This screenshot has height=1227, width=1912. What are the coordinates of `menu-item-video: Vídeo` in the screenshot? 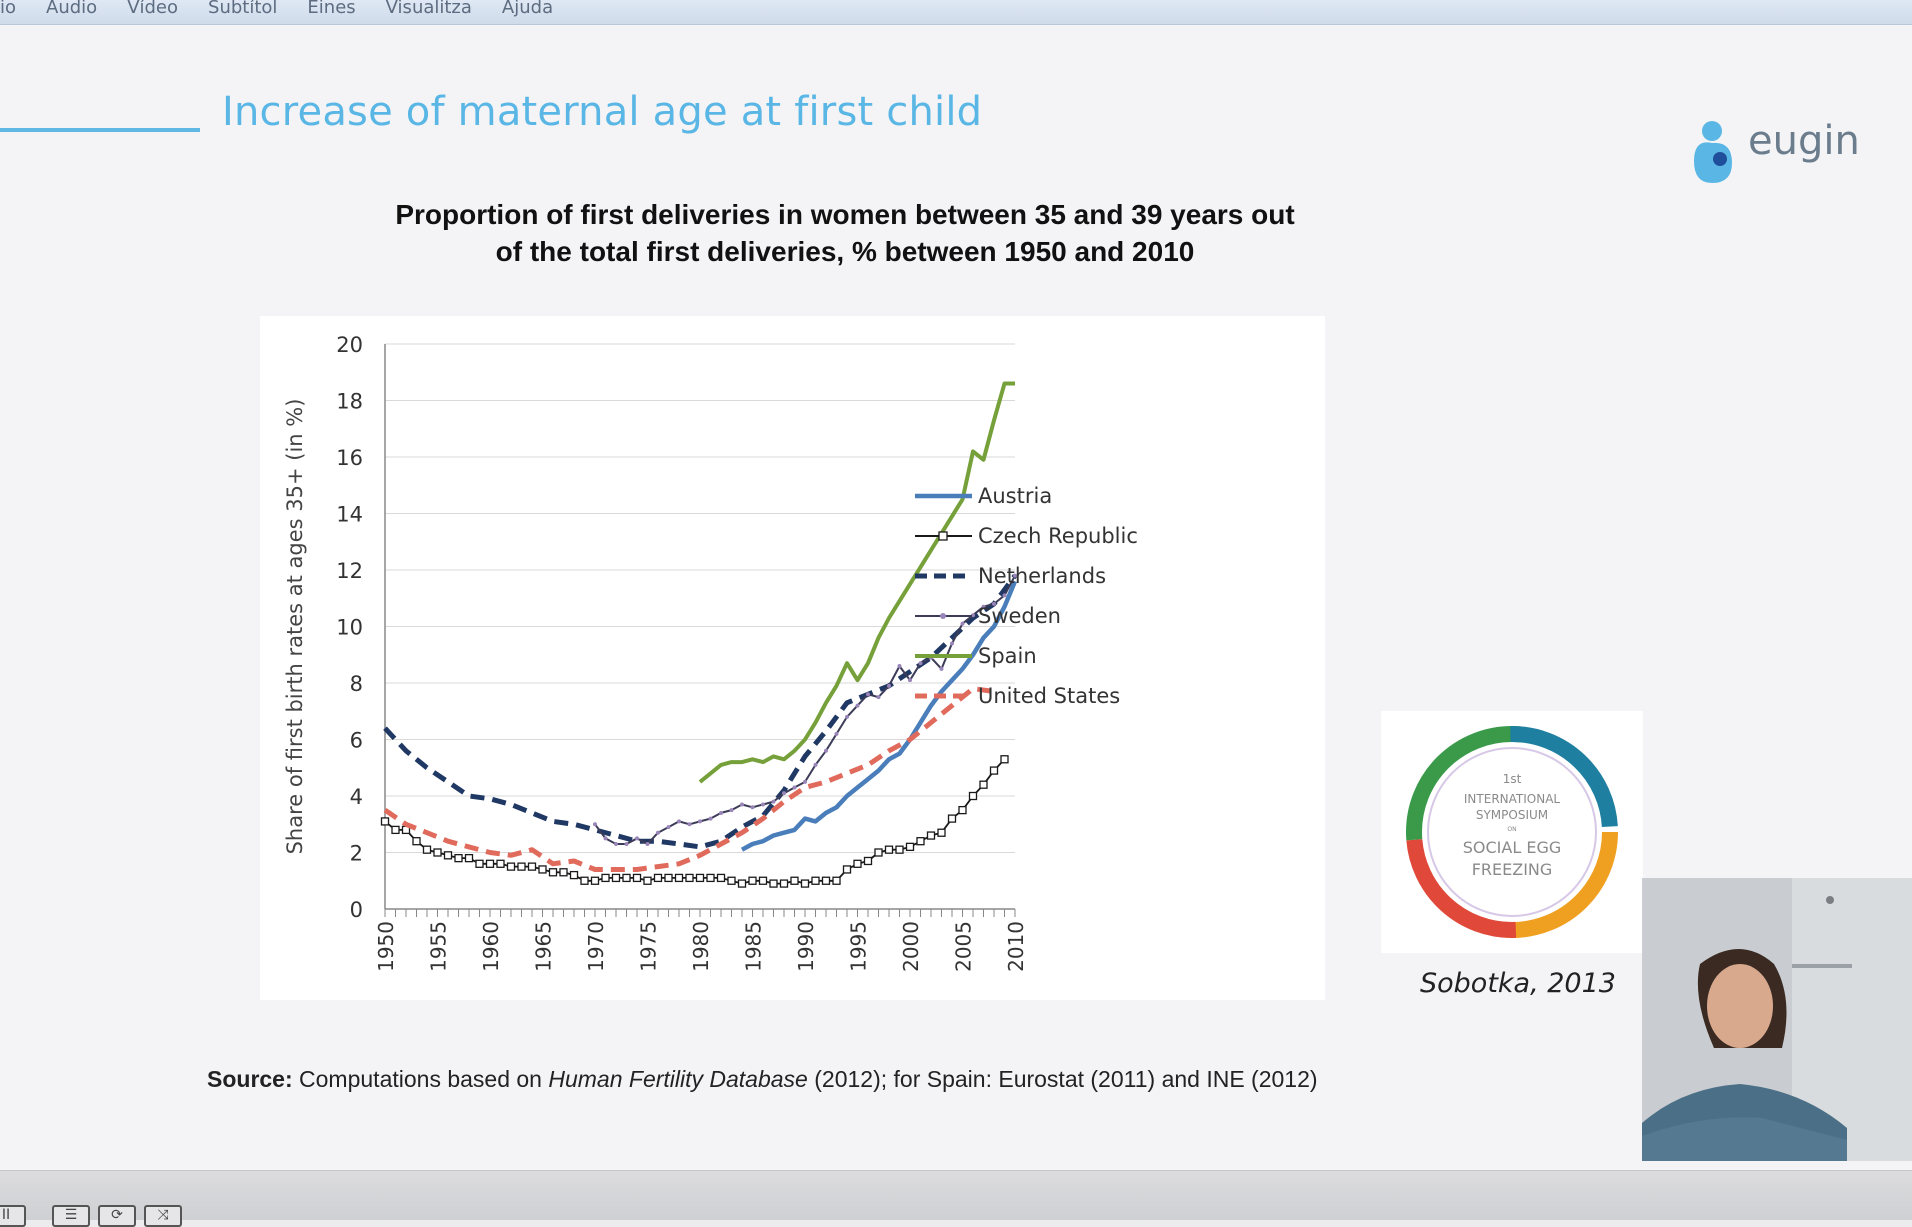 It's located at (153, 9).